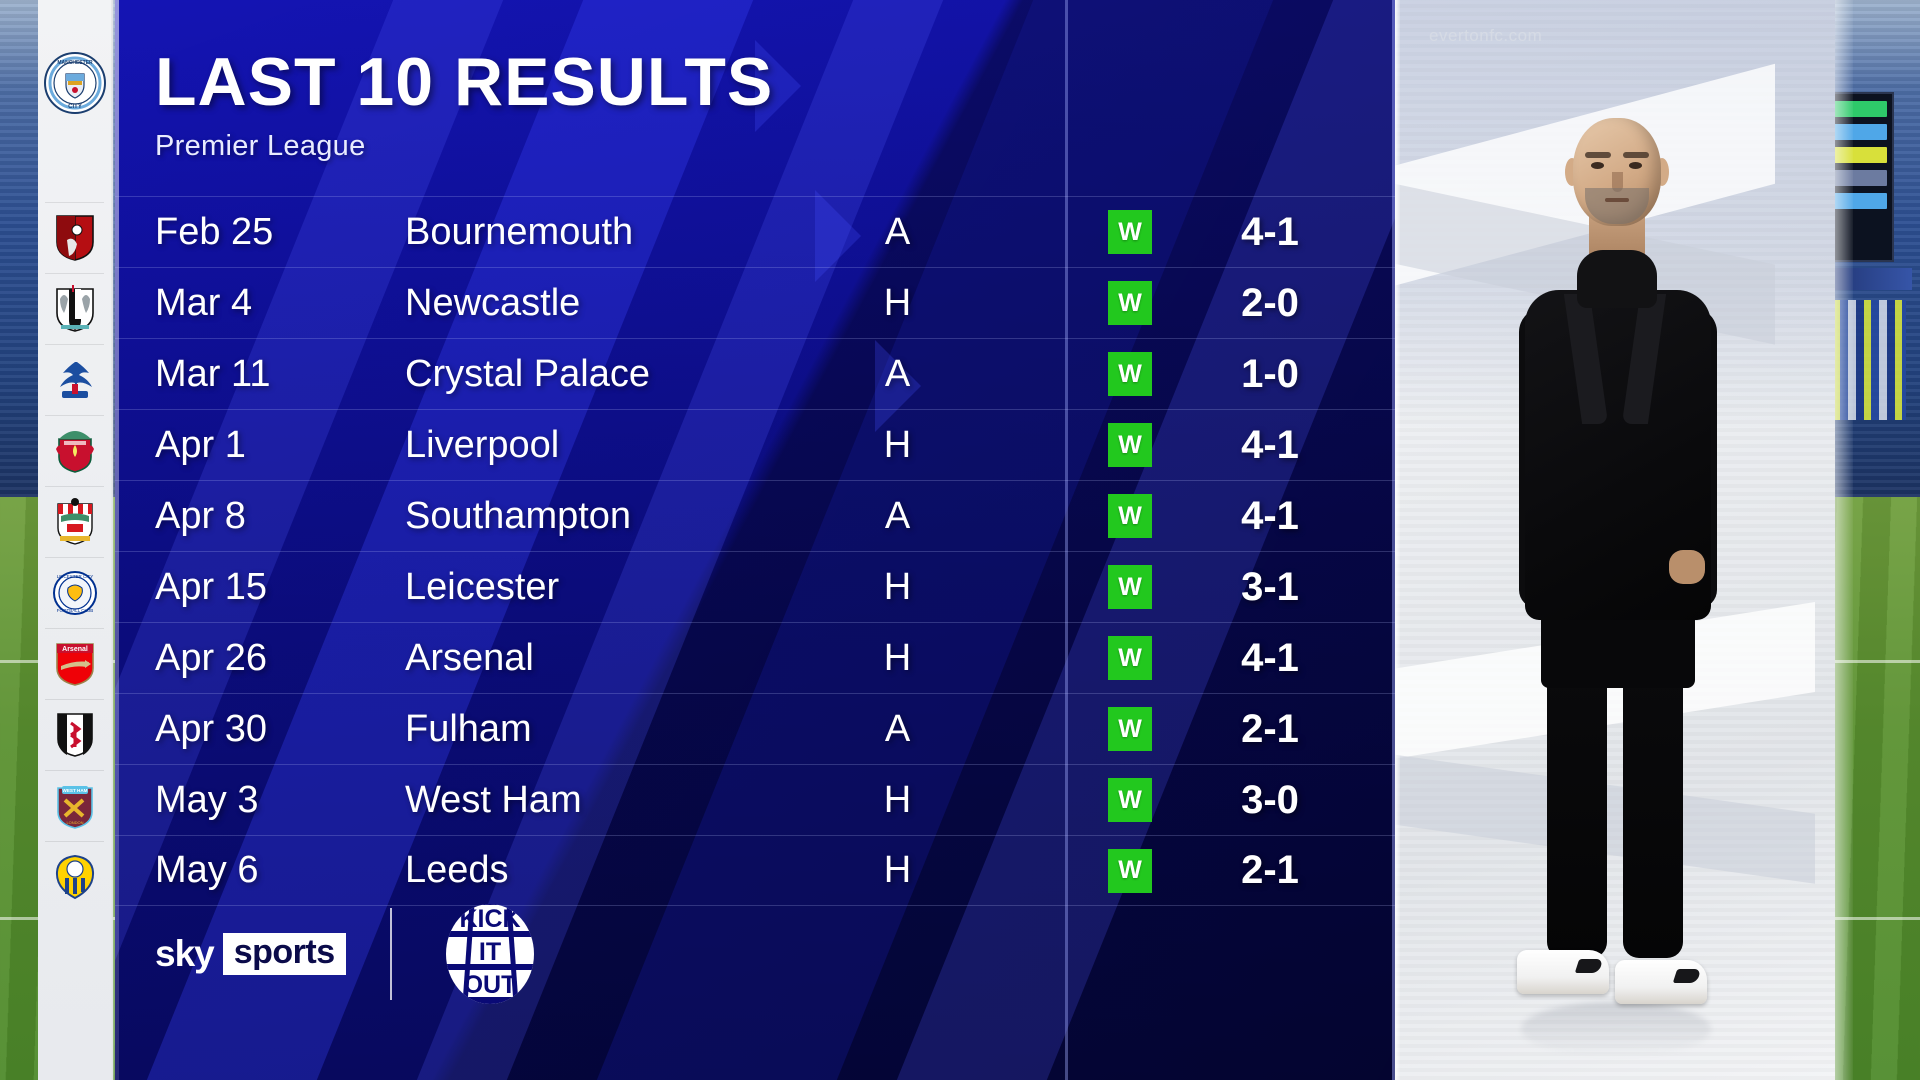 This screenshot has height=1080, width=1920. I want to click on table-row: Apr 8 Southampton A W 4-1, so click(755, 515).